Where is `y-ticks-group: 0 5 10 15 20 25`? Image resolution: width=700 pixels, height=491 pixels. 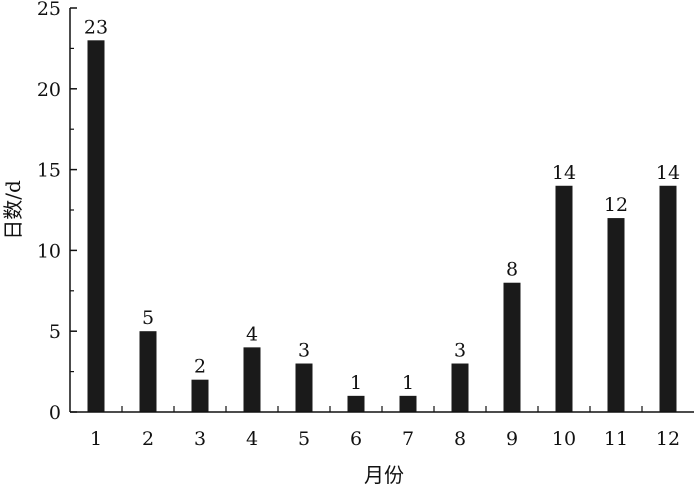 y-ticks-group: 0 5 10 15 20 25 is located at coordinates (57, 212).